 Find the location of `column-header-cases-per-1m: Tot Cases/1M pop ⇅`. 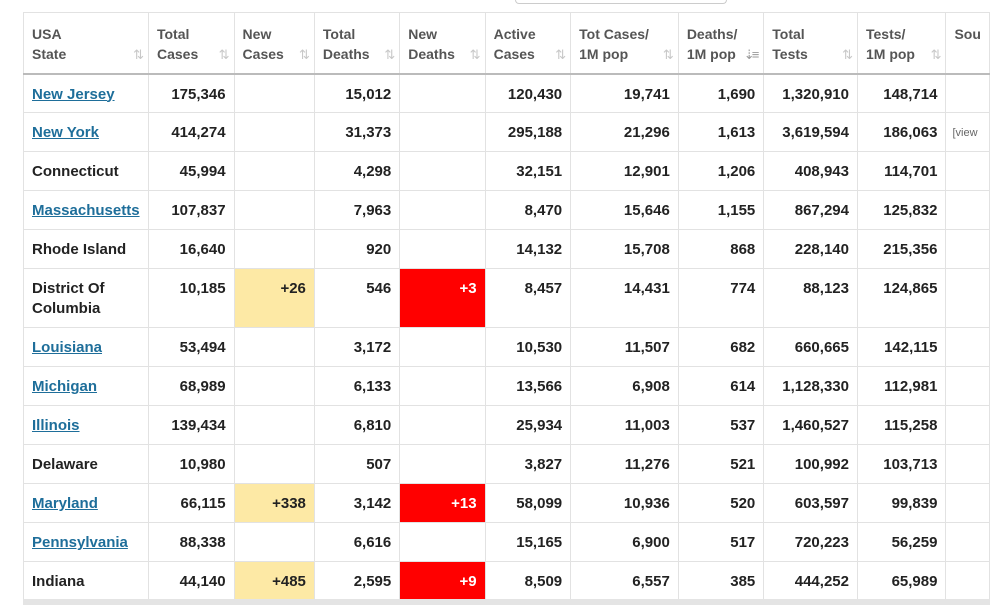

column-header-cases-per-1m: Tot Cases/1M pop ⇅ is located at coordinates (624, 43).